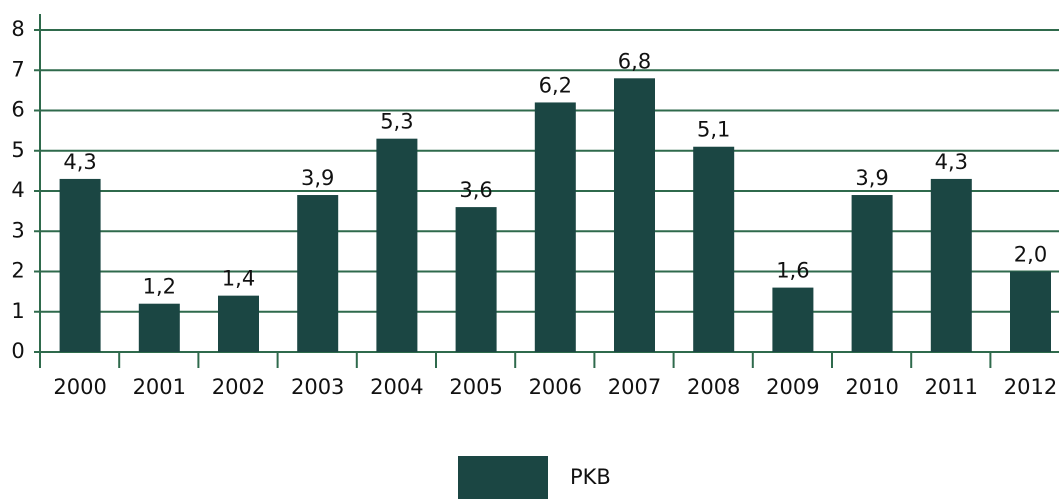 The height and width of the screenshot is (499, 1059). What do you see at coordinates (159, 287) in the screenshot?
I see `value-label: 1,2` at bounding box center [159, 287].